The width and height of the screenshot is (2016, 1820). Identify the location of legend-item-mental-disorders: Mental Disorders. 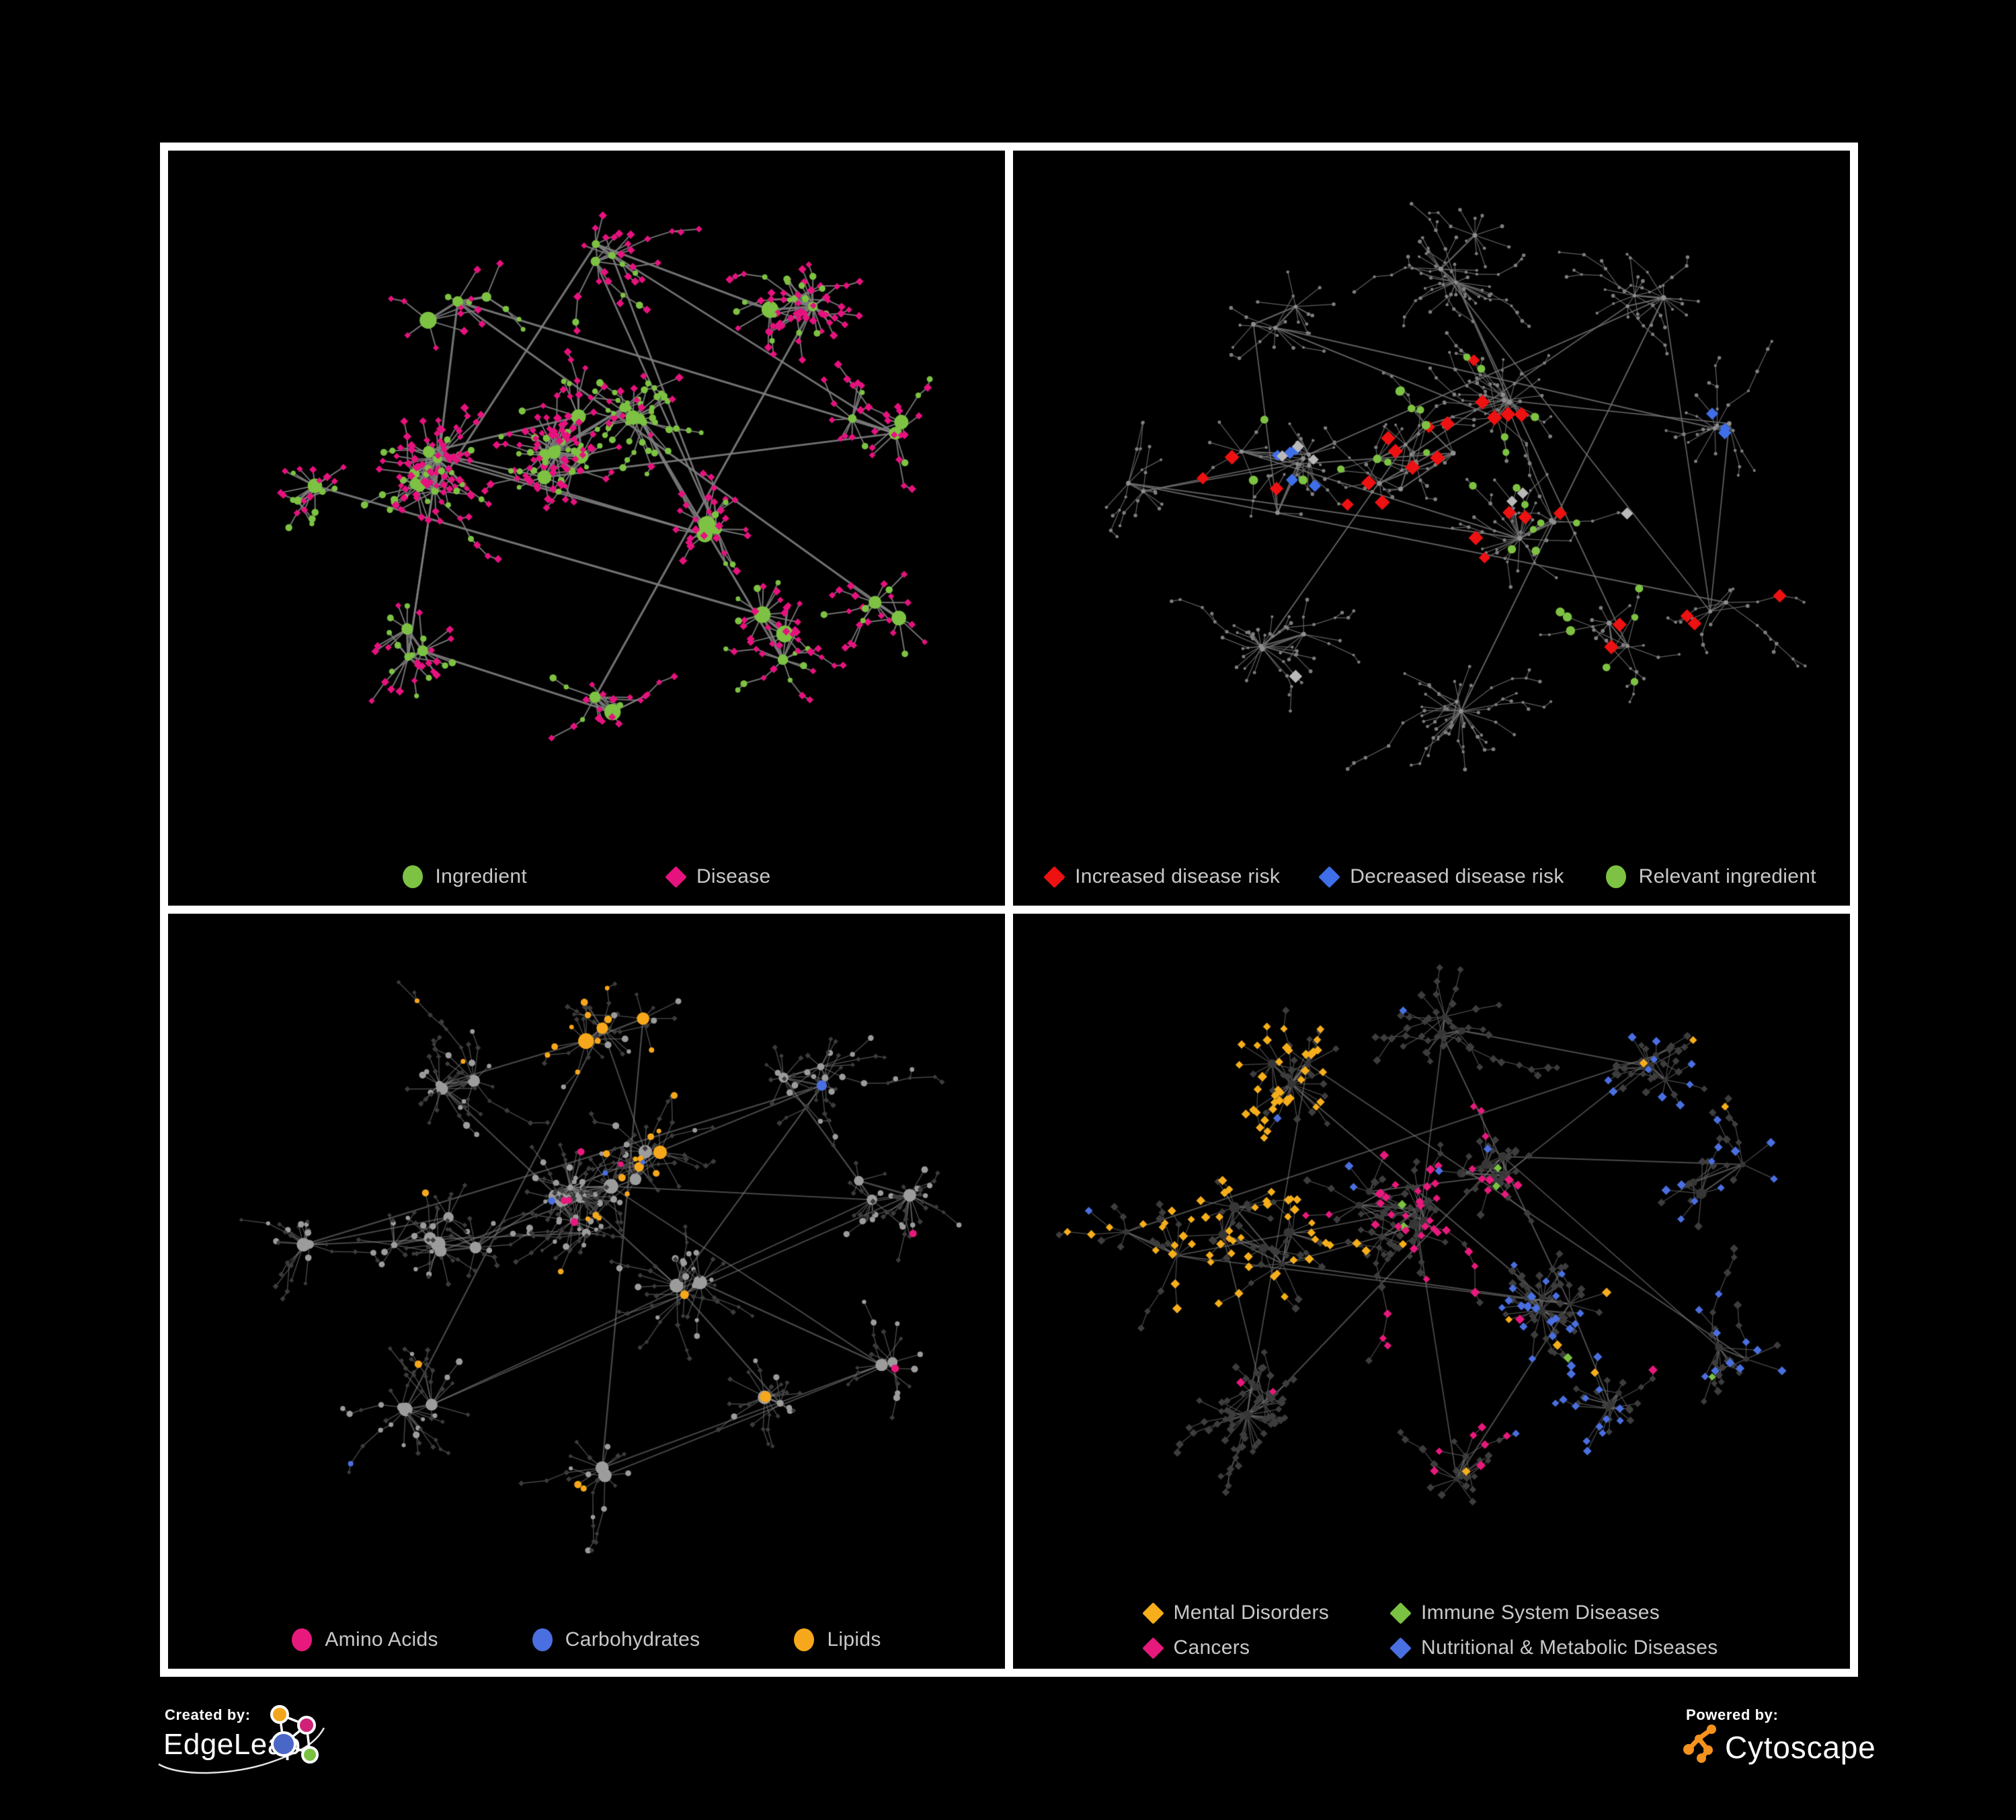
(1235, 1612).